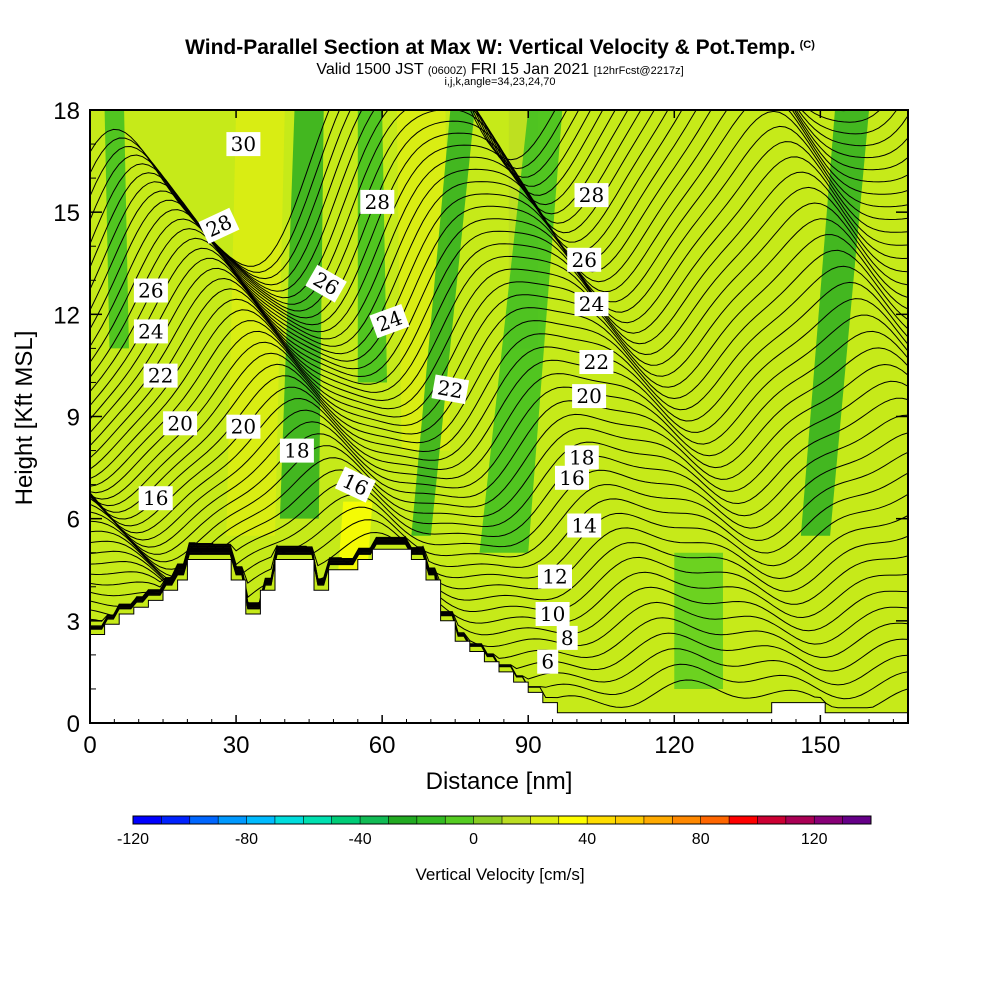  I want to click on isentrope-label-text: 26, so click(150, 291).